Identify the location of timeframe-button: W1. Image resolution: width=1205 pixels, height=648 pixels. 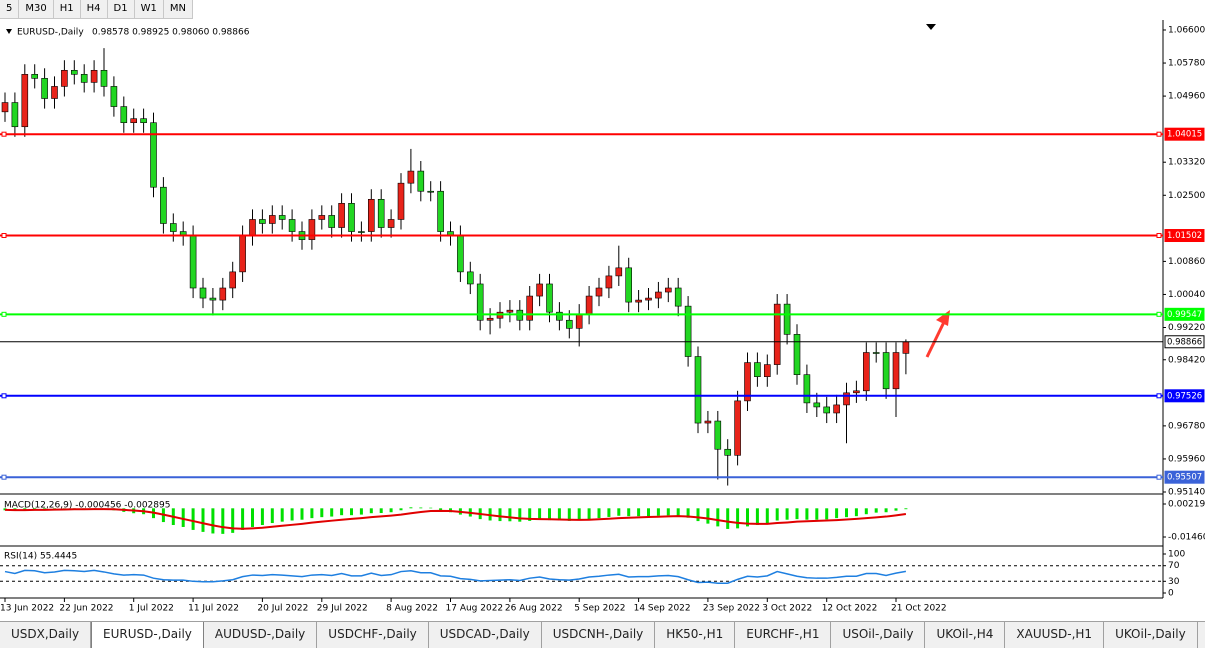
(149, 9).